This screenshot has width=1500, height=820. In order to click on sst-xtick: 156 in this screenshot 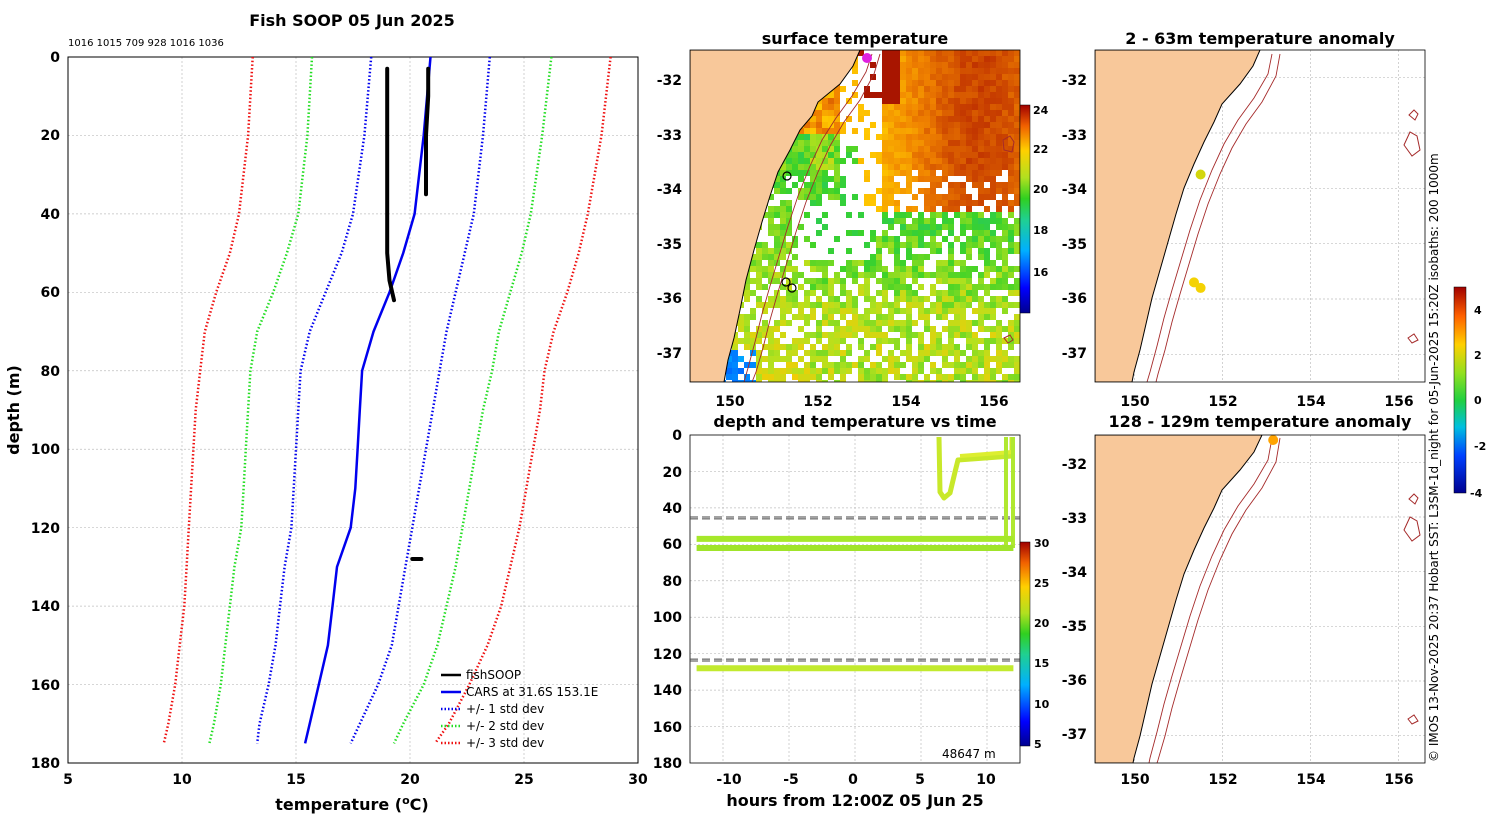, I will do `click(993, 402)`.